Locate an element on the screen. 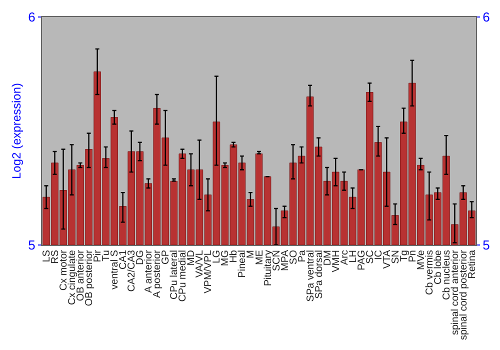 Image resolution: width=500 pixels, height=350 pixels. y2-tick-label: 6 is located at coordinates (486, 17).